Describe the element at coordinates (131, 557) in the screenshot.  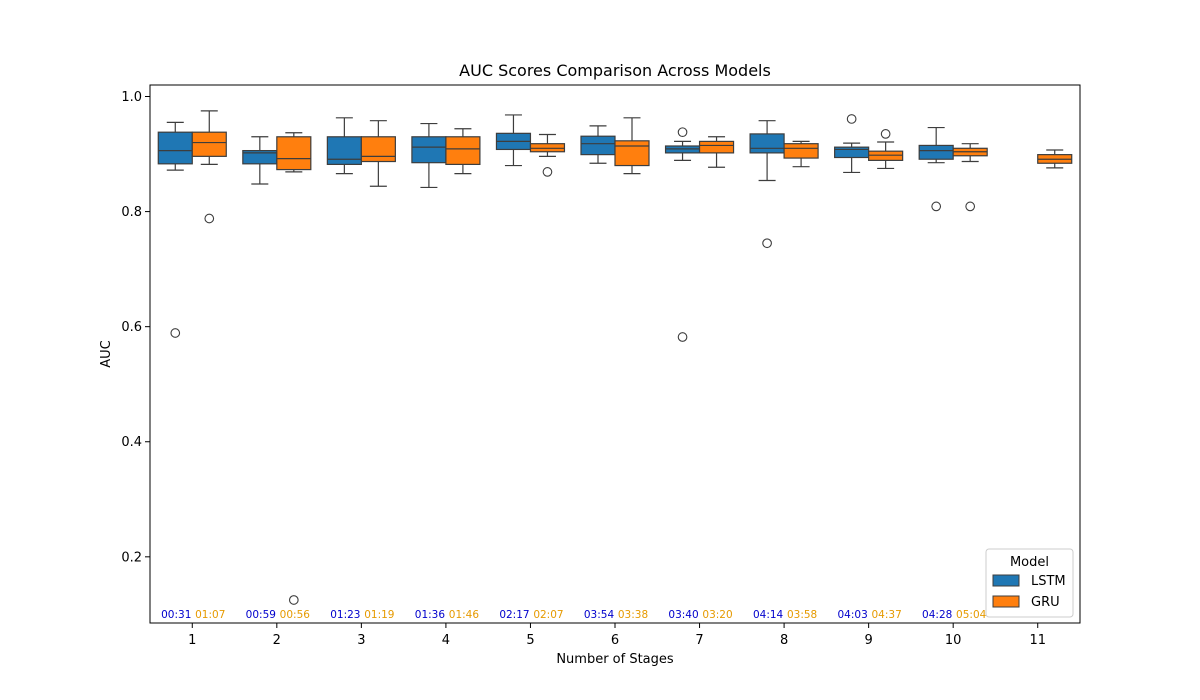
I see `y-tick-label: 0.2` at that location.